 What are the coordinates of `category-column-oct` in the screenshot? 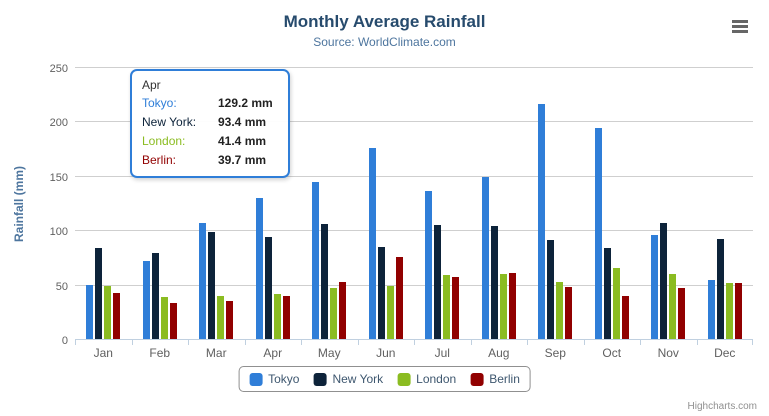 It's located at (612, 203).